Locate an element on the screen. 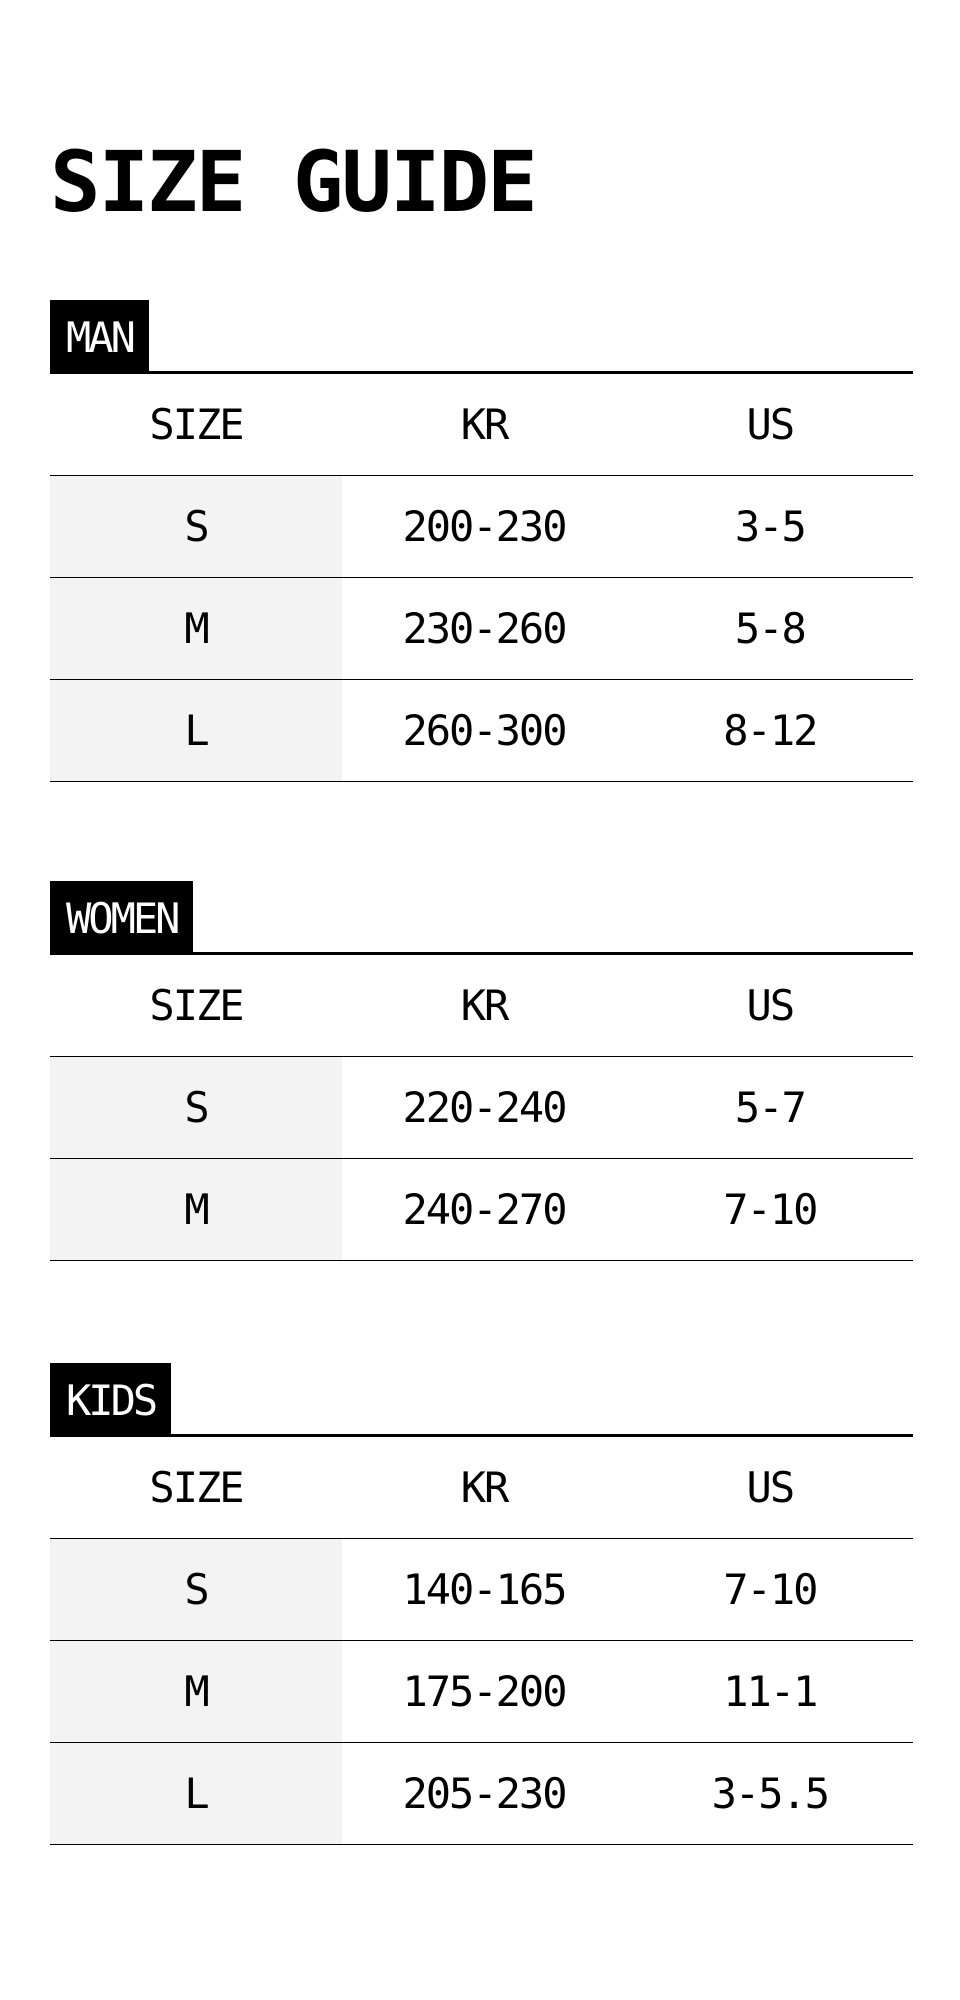 The image size is (960, 2000). table-row: S 200-230 3-5 is located at coordinates (481, 527).